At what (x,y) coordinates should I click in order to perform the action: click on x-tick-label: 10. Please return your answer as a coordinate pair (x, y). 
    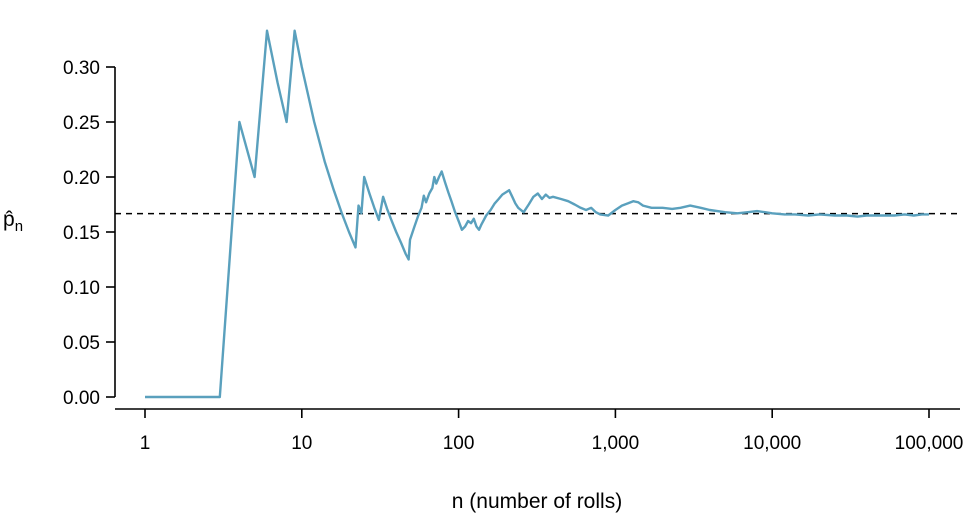
    Looking at the image, I should click on (301, 443).